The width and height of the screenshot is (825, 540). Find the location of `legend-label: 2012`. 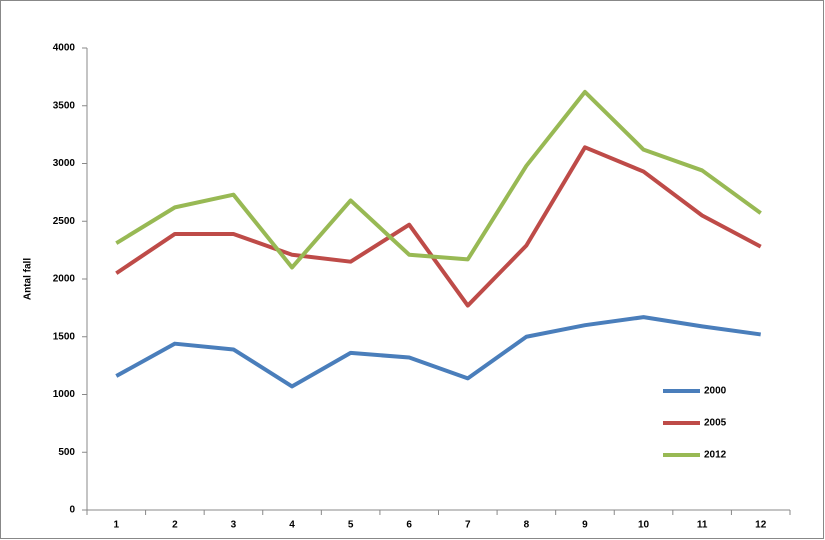

legend-label: 2012 is located at coordinates (715, 455).